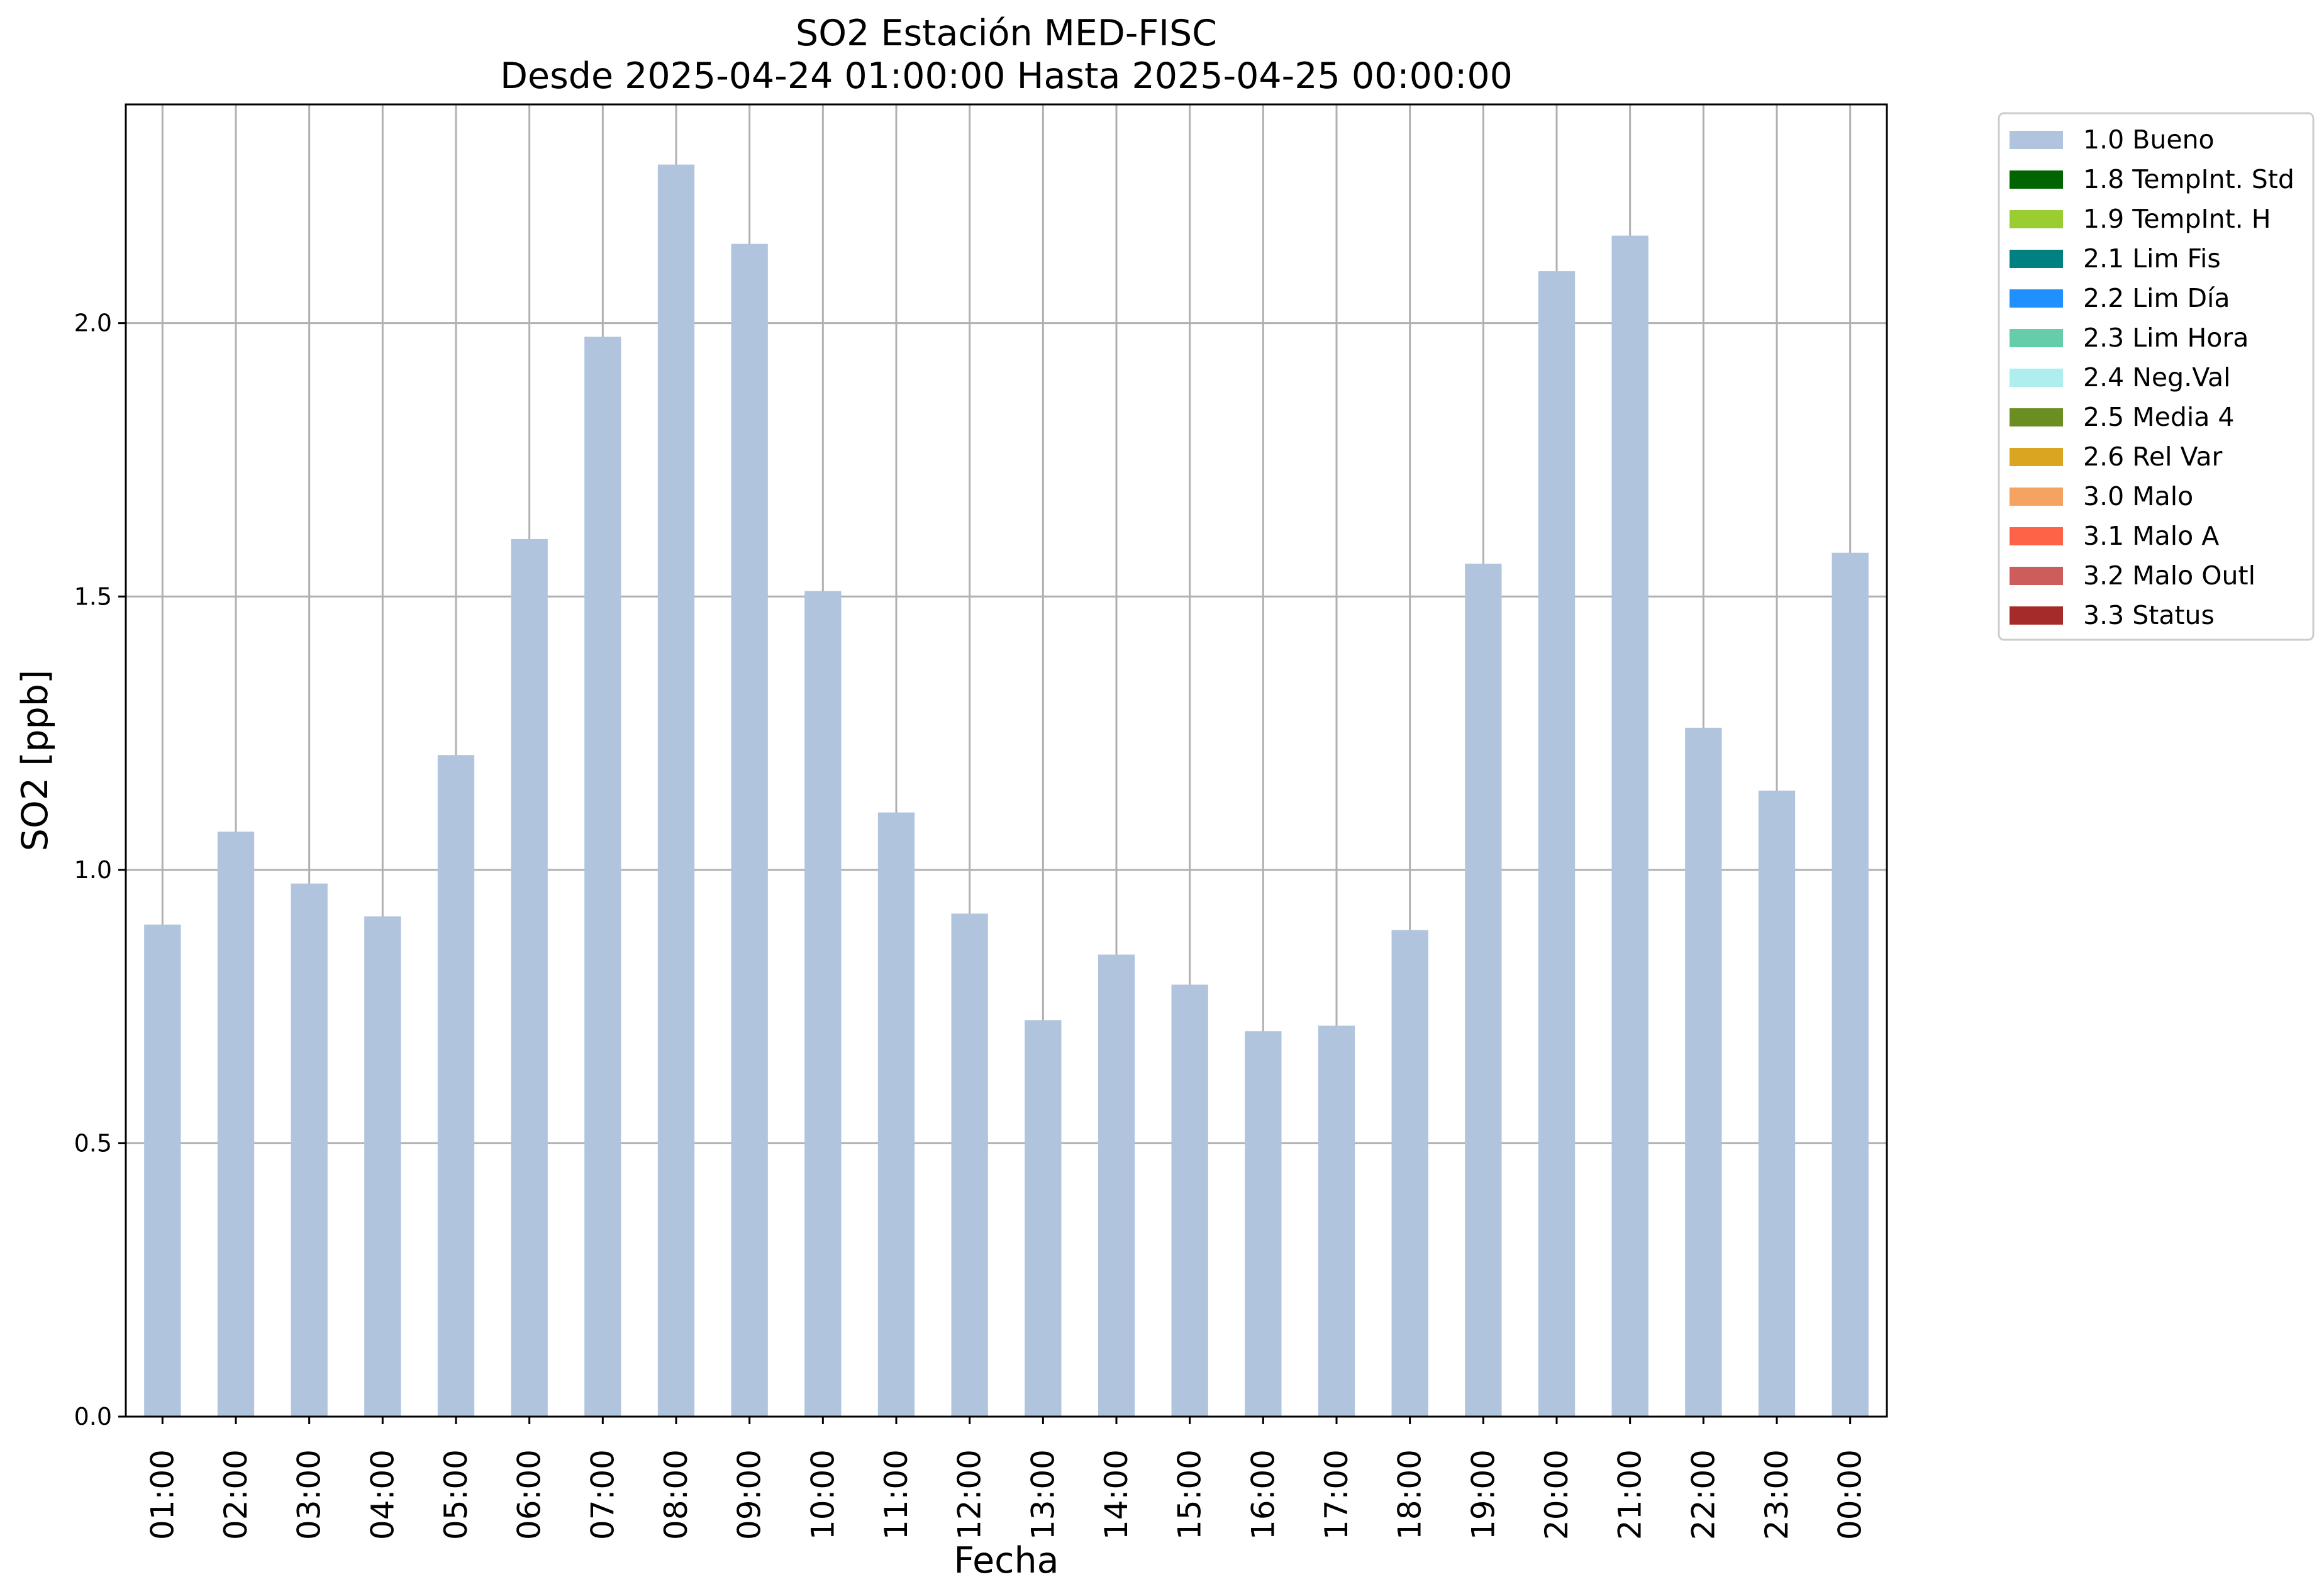 This screenshot has height=1594, width=2324. What do you see at coordinates (896, 1494) in the screenshot?
I see `x-tick-label: 11:00` at bounding box center [896, 1494].